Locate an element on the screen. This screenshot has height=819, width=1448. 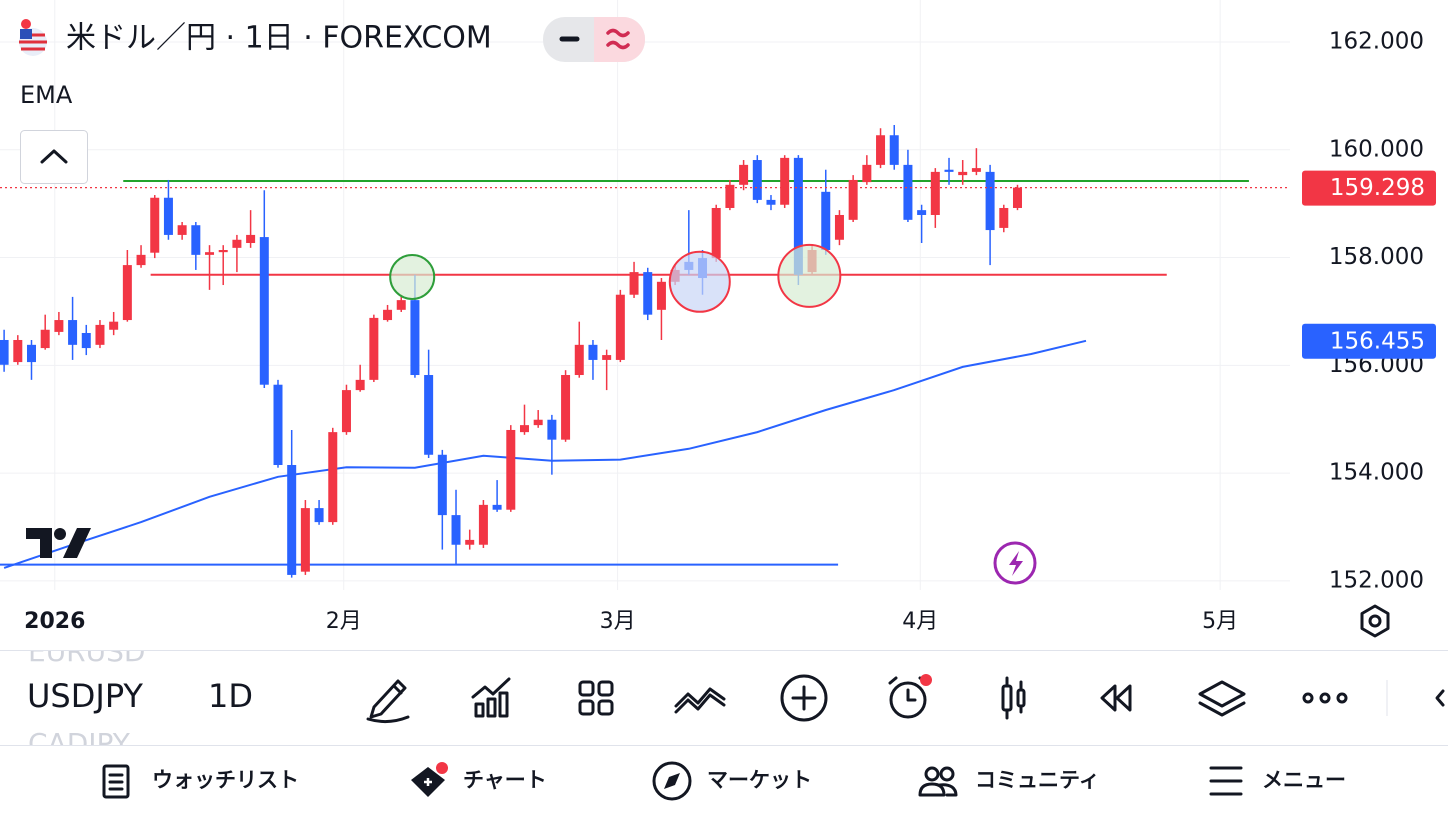
nav-community is located at coordinates (938, 781).